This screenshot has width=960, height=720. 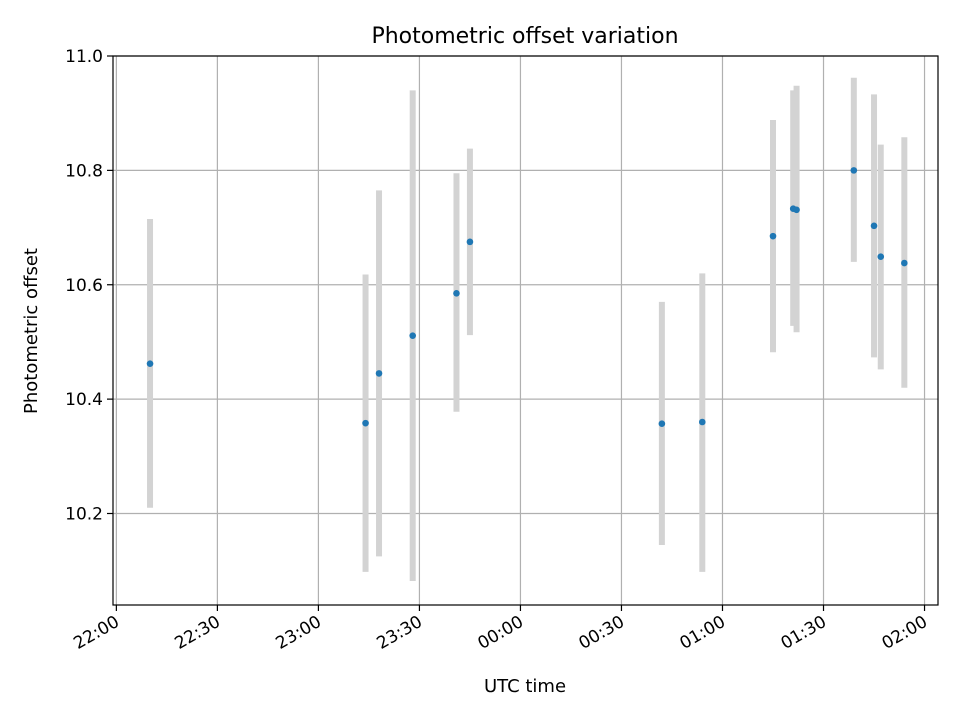 What do you see at coordinates (84, 286) in the screenshot?
I see `y-tick-label: 10.6` at bounding box center [84, 286].